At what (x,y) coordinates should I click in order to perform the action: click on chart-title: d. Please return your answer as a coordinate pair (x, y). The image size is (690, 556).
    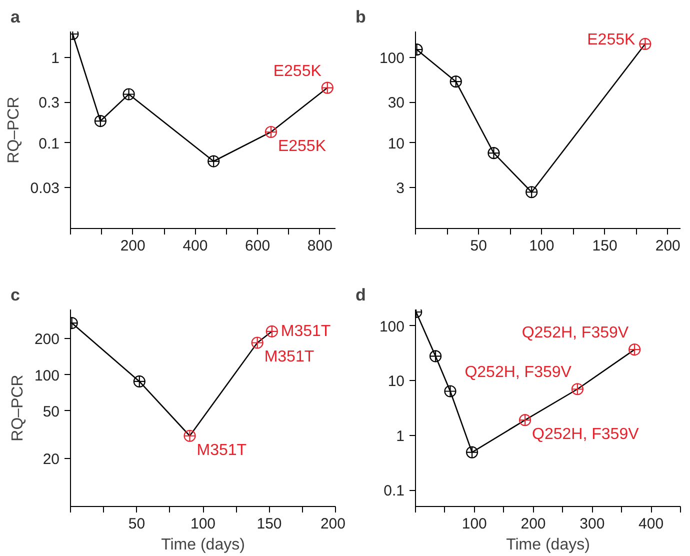
    Looking at the image, I should click on (361, 295).